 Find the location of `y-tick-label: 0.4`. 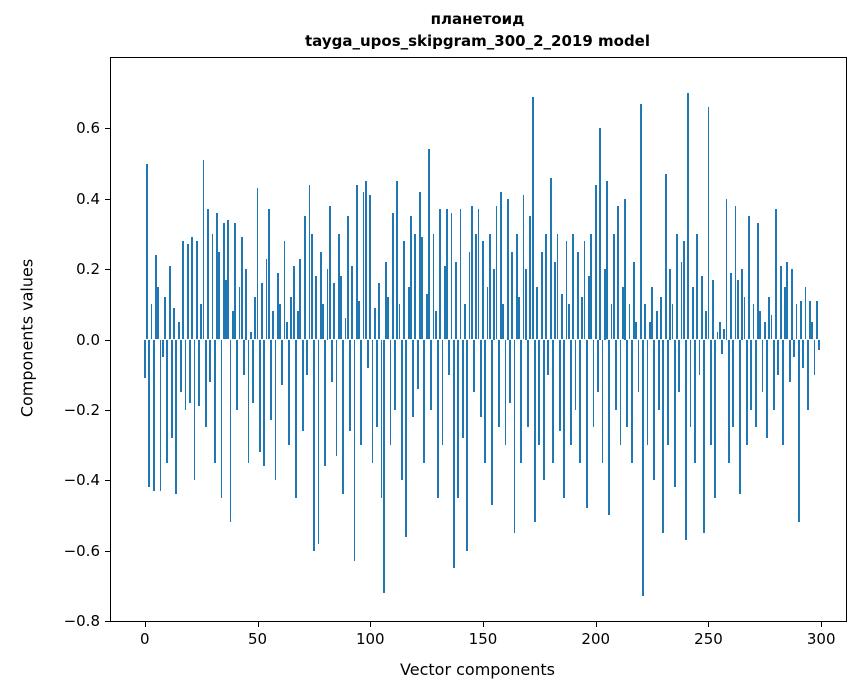

y-tick-label: 0.4 is located at coordinates (88, 198).